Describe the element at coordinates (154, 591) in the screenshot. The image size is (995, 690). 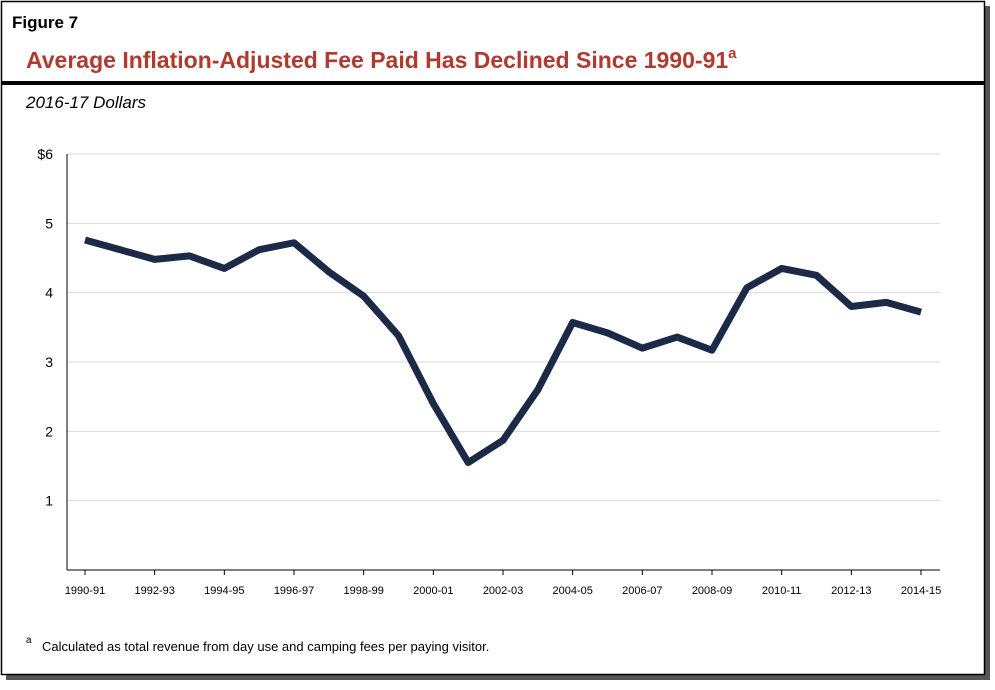
I see `x-tick-label: 1992-93` at that location.